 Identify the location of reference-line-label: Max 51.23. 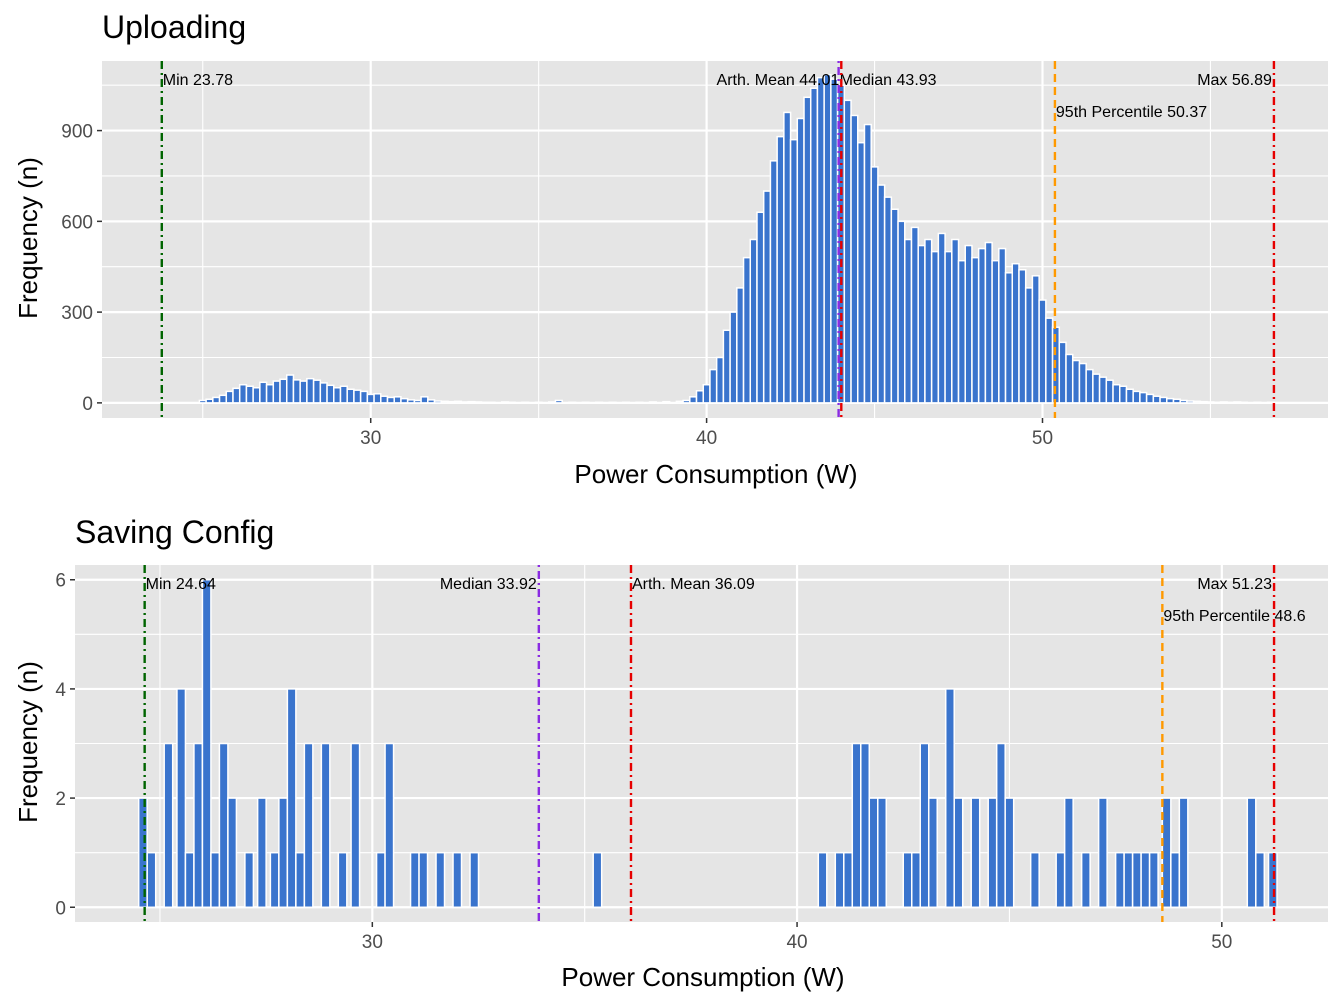
(1234, 584).